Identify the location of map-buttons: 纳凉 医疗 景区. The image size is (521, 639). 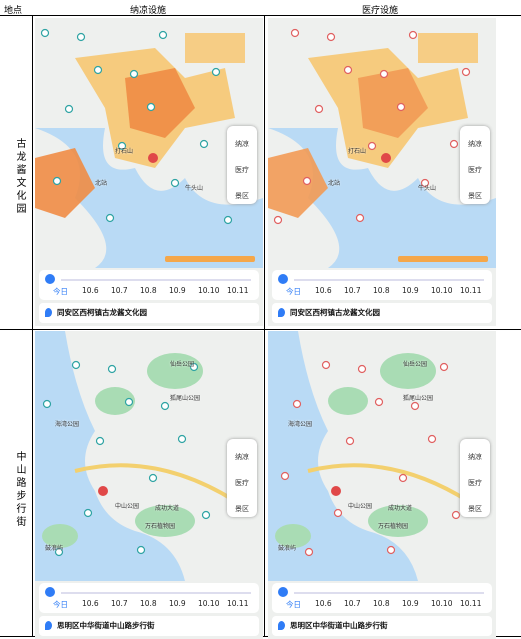
(475, 165).